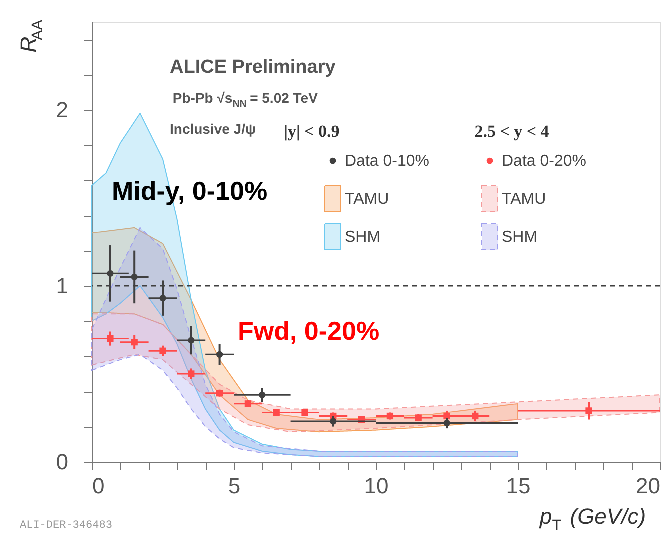 The image size is (672, 536). What do you see at coordinates (31, 36) in the screenshot?
I see `y-axis-title: RAA` at bounding box center [31, 36].